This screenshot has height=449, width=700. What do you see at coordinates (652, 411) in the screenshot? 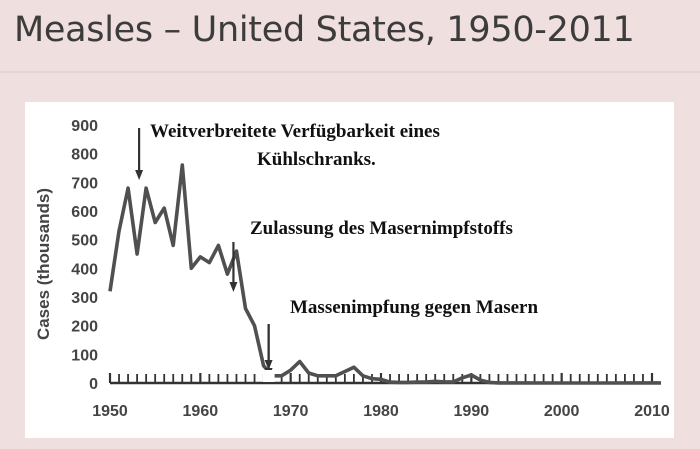
I see `x-tick-label: 2010` at bounding box center [652, 411].